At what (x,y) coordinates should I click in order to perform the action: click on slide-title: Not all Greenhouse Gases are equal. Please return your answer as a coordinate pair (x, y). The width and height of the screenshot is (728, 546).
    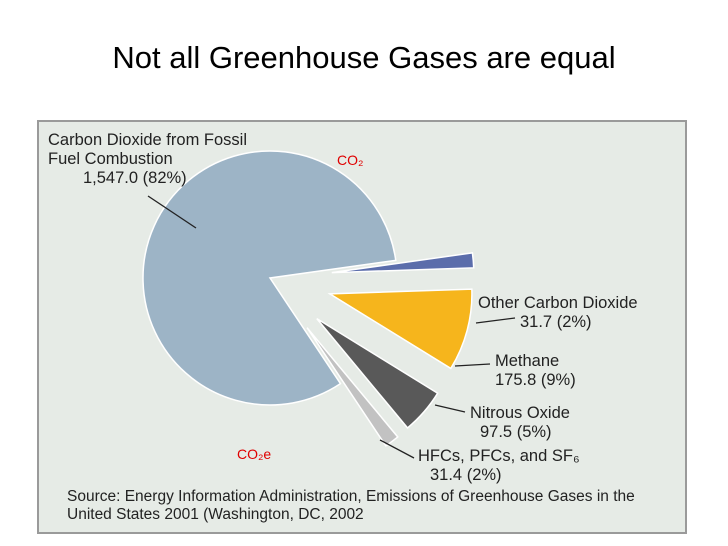
    Looking at the image, I should click on (364, 57).